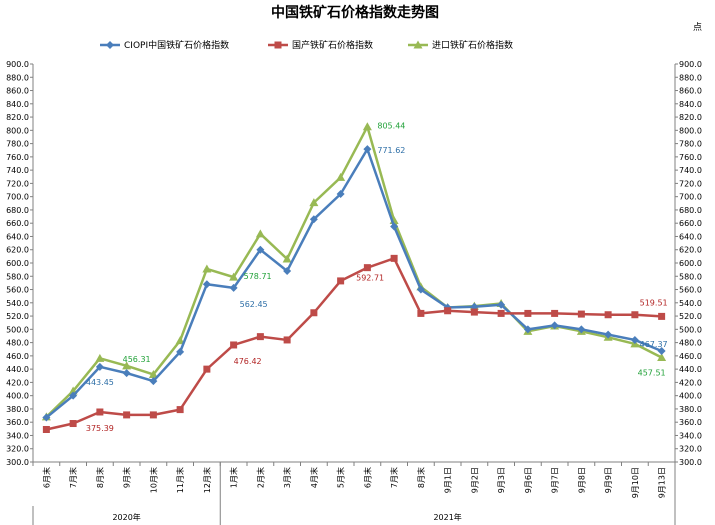  I want to click on y-tick-label-right: 800.0, so click(690, 130).